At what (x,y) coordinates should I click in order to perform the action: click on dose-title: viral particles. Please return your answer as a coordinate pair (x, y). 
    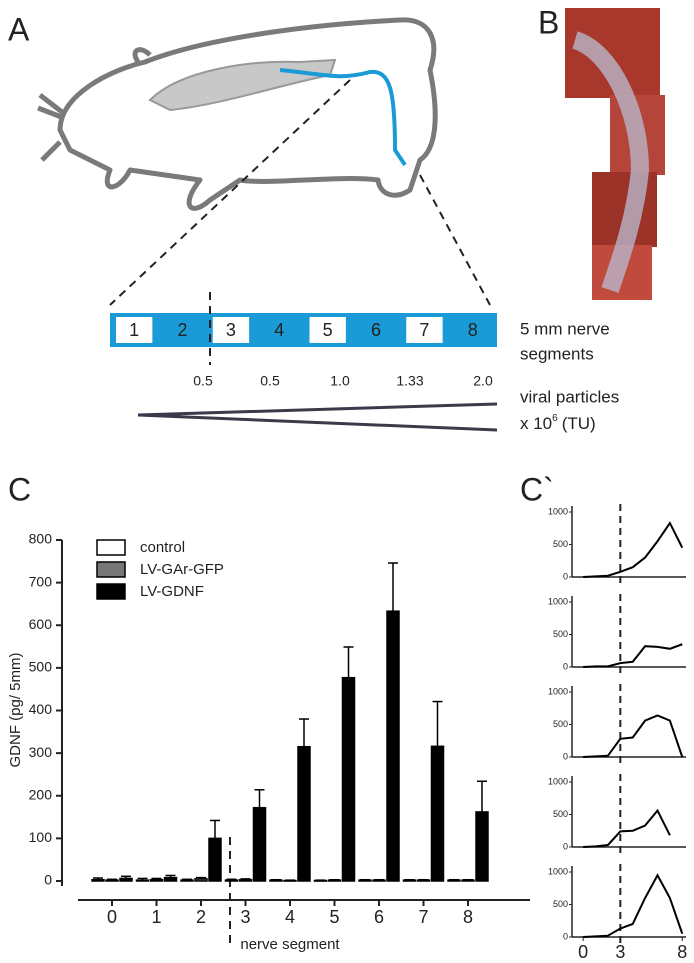
    Looking at the image, I should click on (569, 396).